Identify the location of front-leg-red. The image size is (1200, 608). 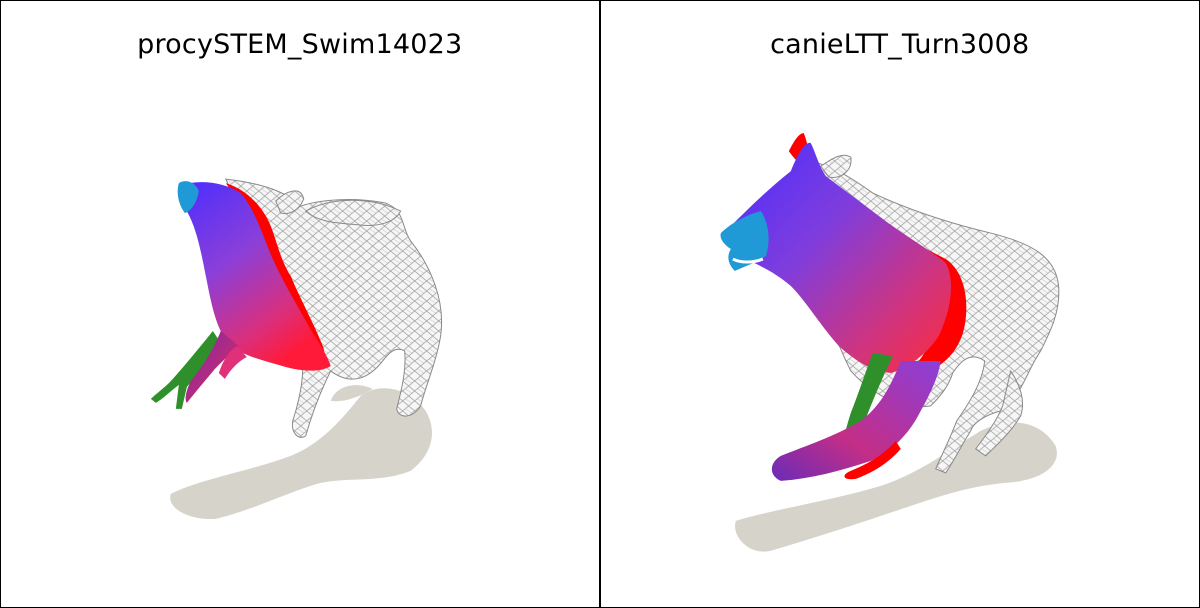
(872, 460).